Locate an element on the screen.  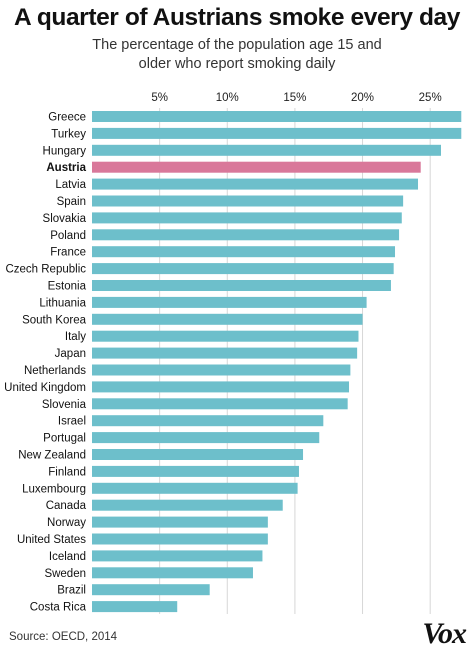
bar-czech-republic is located at coordinates (243, 269).